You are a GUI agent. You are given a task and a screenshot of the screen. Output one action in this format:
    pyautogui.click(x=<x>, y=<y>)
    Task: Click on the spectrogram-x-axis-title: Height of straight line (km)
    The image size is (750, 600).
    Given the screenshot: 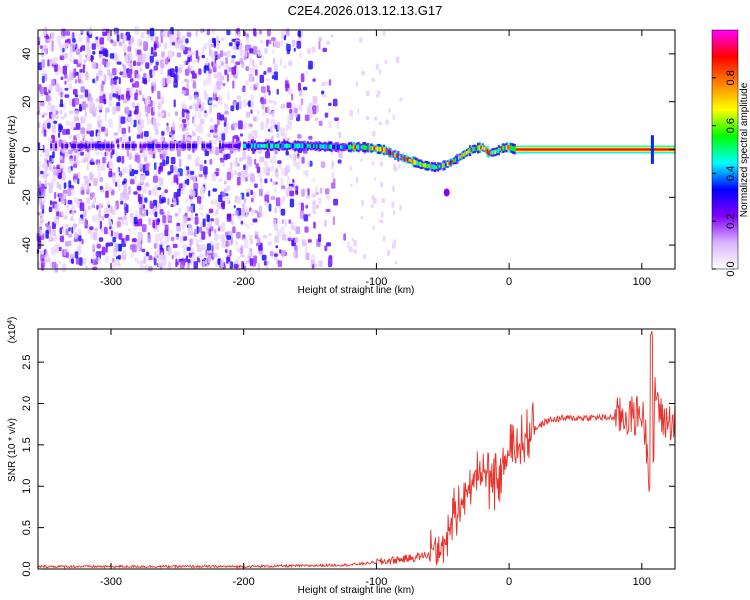 What is the action you would take?
    pyautogui.click(x=356, y=290)
    